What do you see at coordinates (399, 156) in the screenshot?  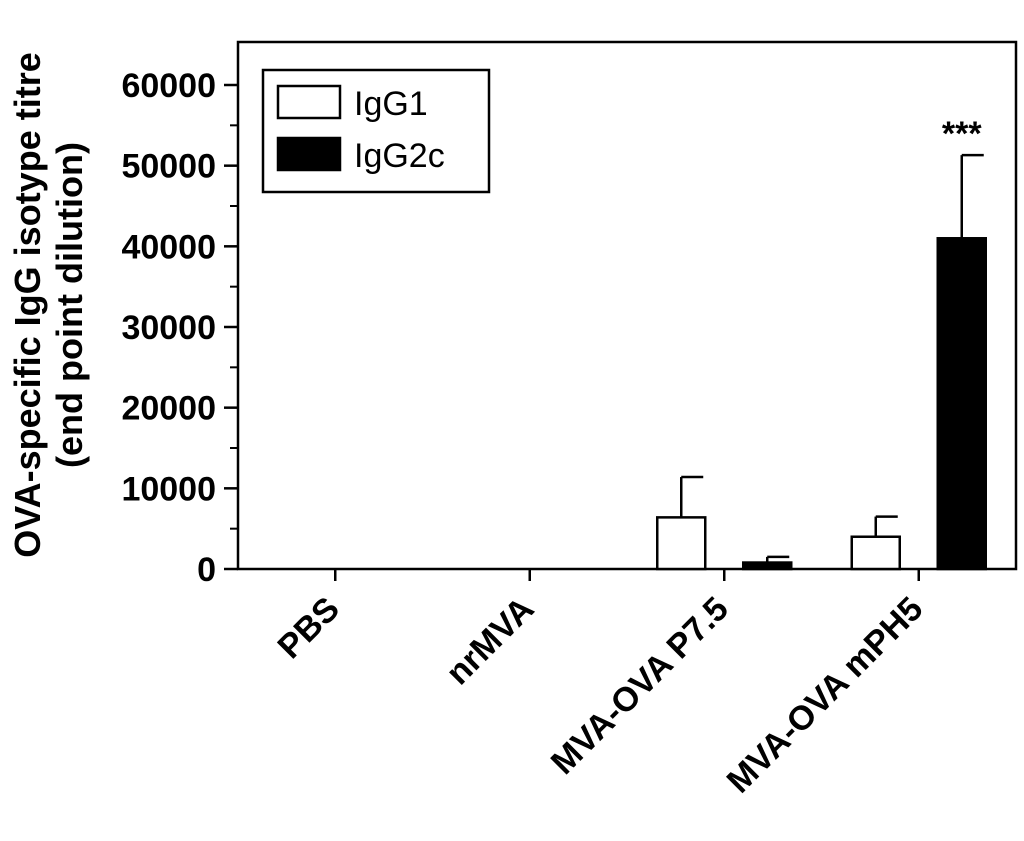 I see `legend-label-igg2c: IgG2c` at bounding box center [399, 156].